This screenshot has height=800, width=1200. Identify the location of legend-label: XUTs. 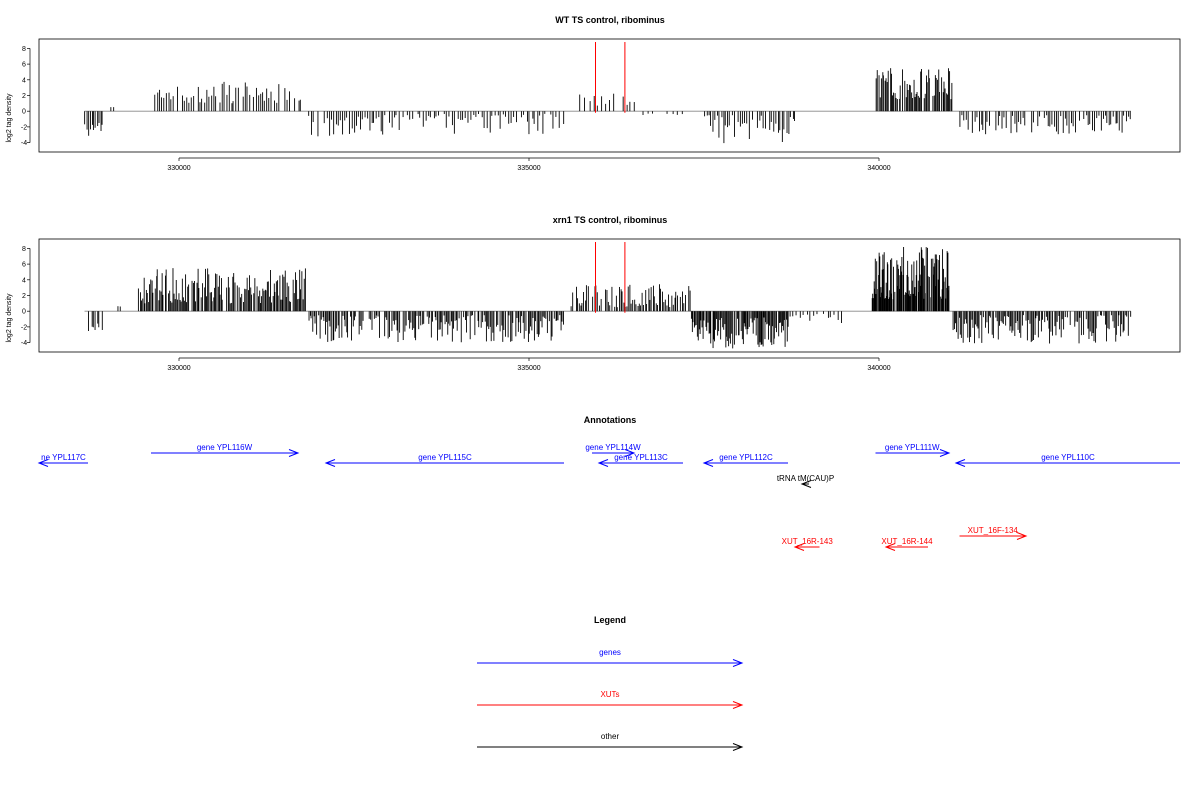
(609, 694).